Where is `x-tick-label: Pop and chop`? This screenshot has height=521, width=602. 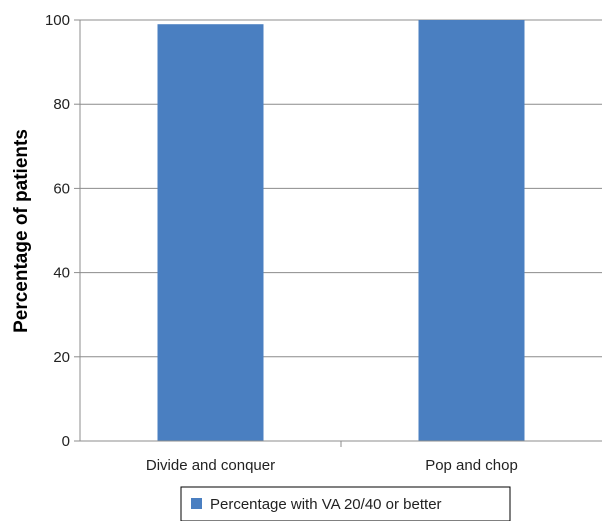
x-tick-label: Pop and chop is located at coordinates (471, 465).